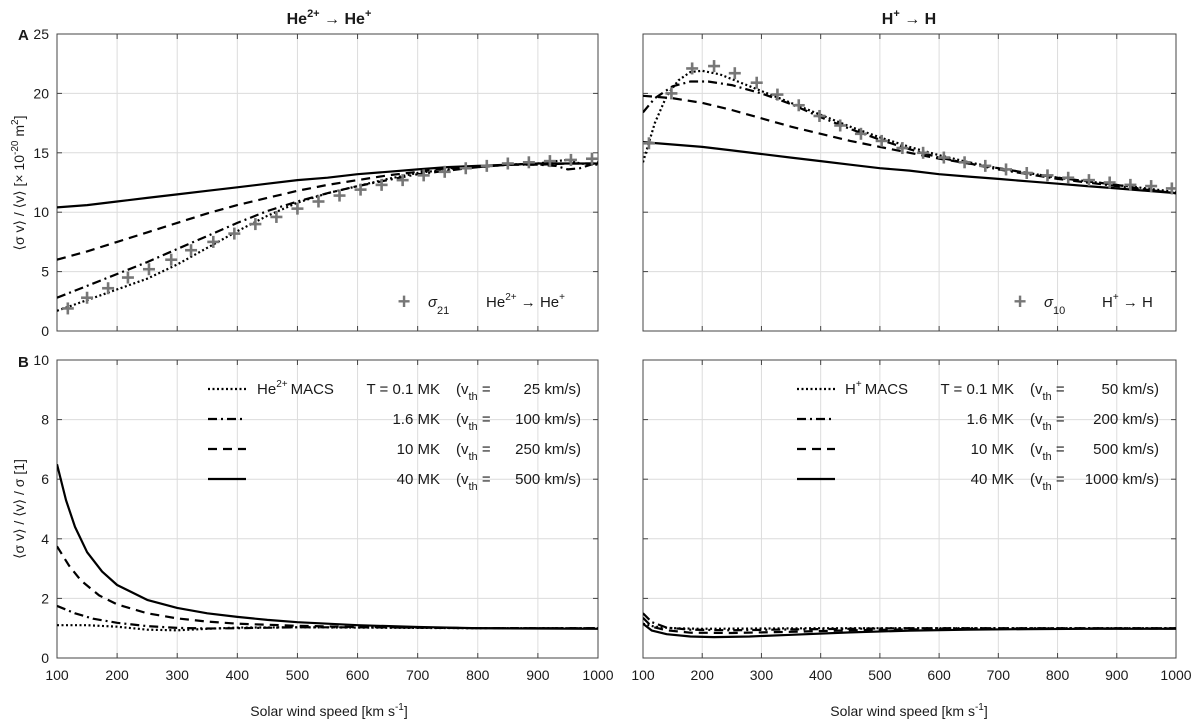  What do you see at coordinates (45, 272) in the screenshot?
I see `y-tick-label: 5` at bounding box center [45, 272].